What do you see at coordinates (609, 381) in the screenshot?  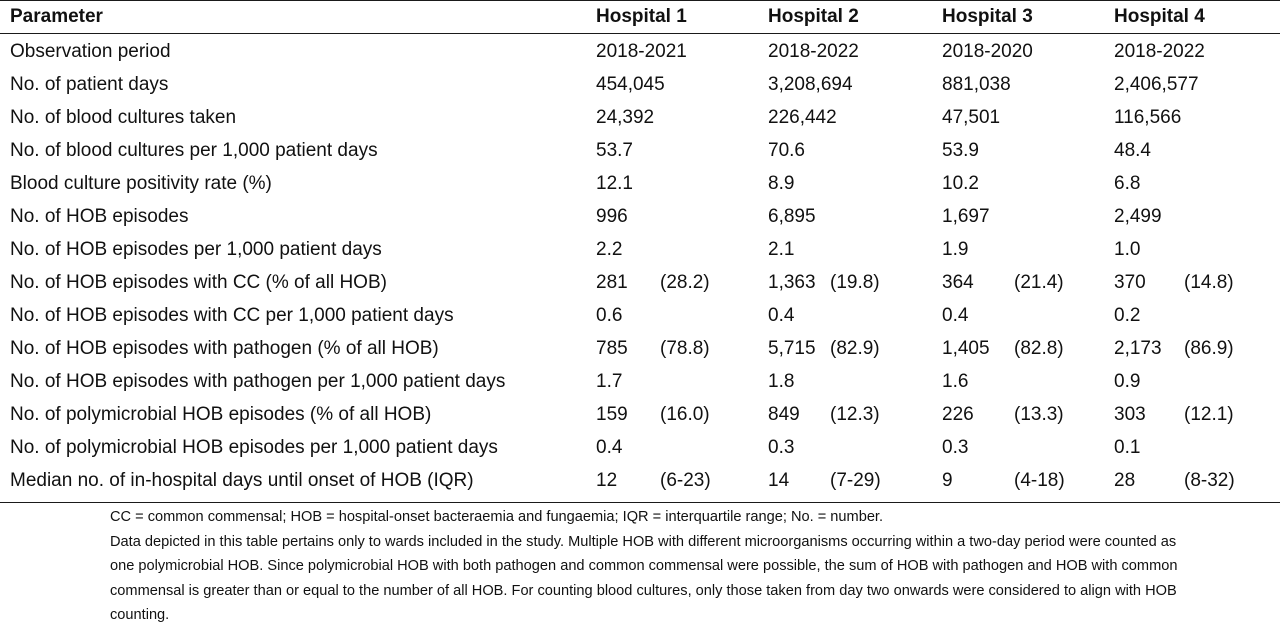 I see `cell-value: 1.7` at bounding box center [609, 381].